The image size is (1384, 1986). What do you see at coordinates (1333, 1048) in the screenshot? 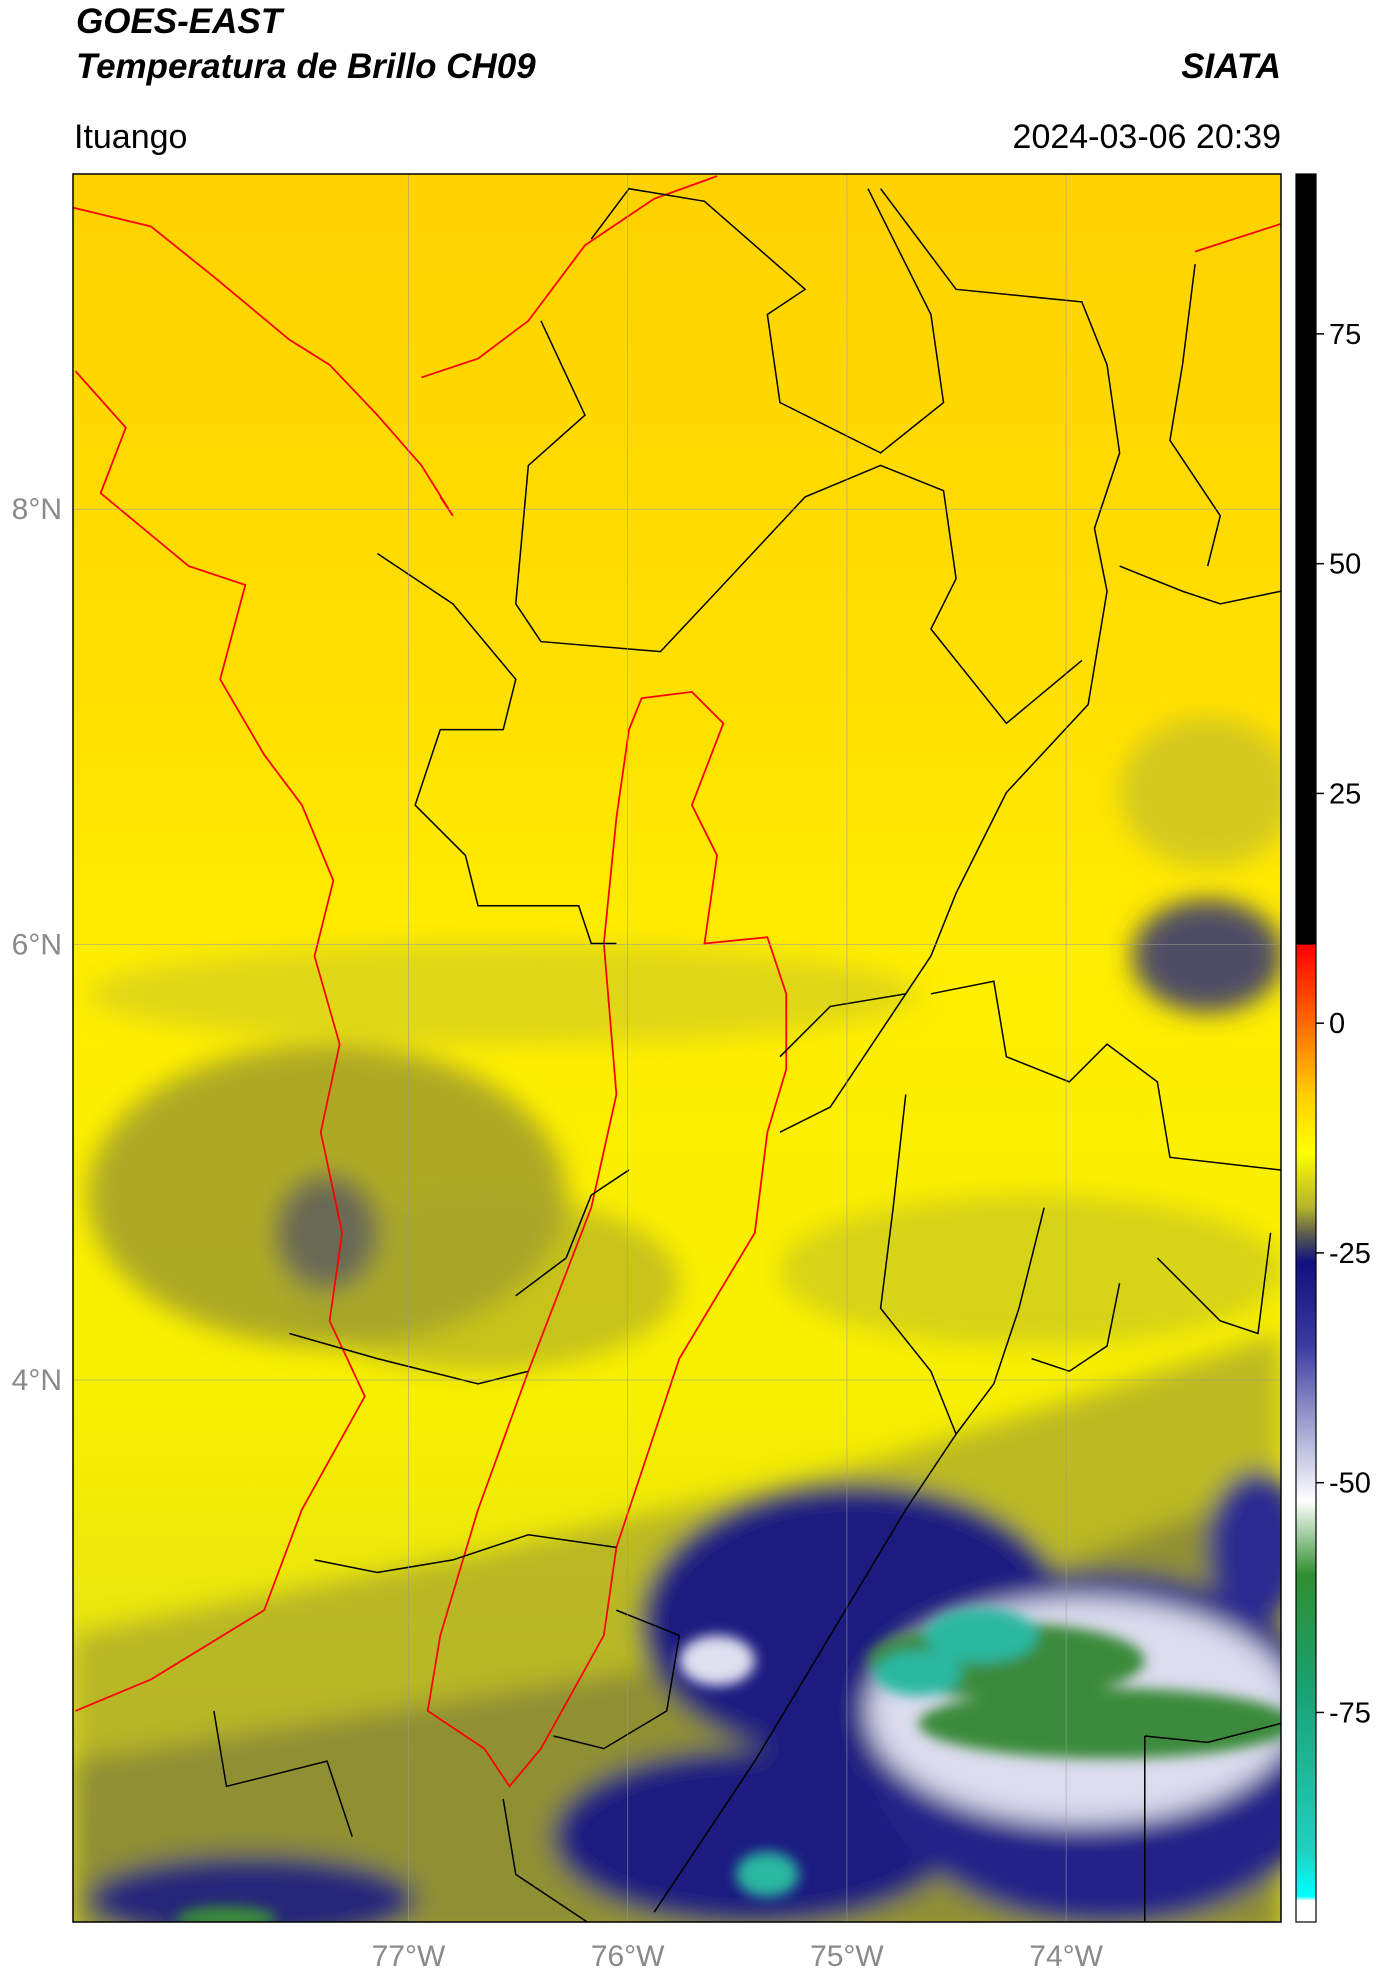
I see `colorbar: 75 50 25 0 -25 -50 -75` at bounding box center [1333, 1048].